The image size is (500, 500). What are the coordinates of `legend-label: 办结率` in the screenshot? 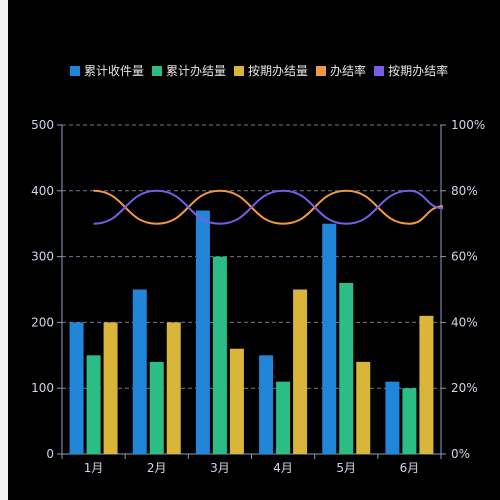 It's located at (348, 71).